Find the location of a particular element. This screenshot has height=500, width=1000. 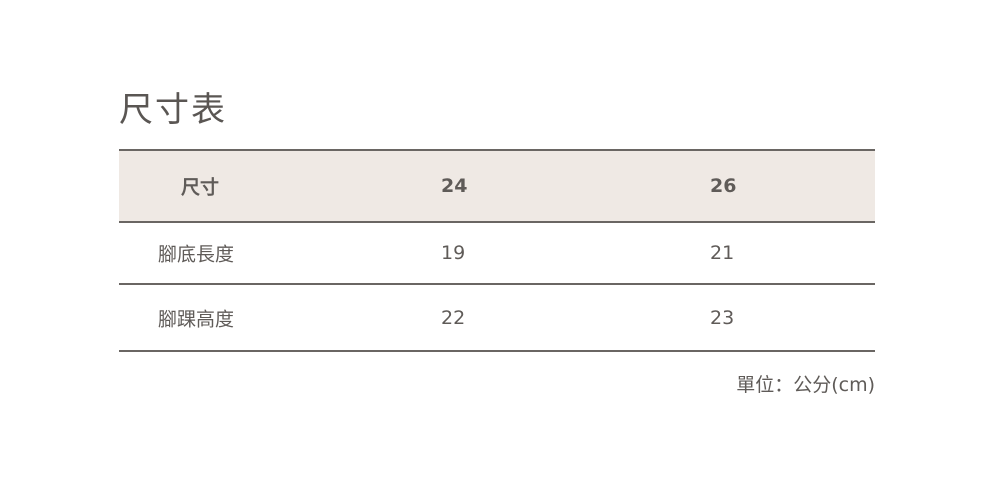

header-cell-24: 24 is located at coordinates (454, 186).